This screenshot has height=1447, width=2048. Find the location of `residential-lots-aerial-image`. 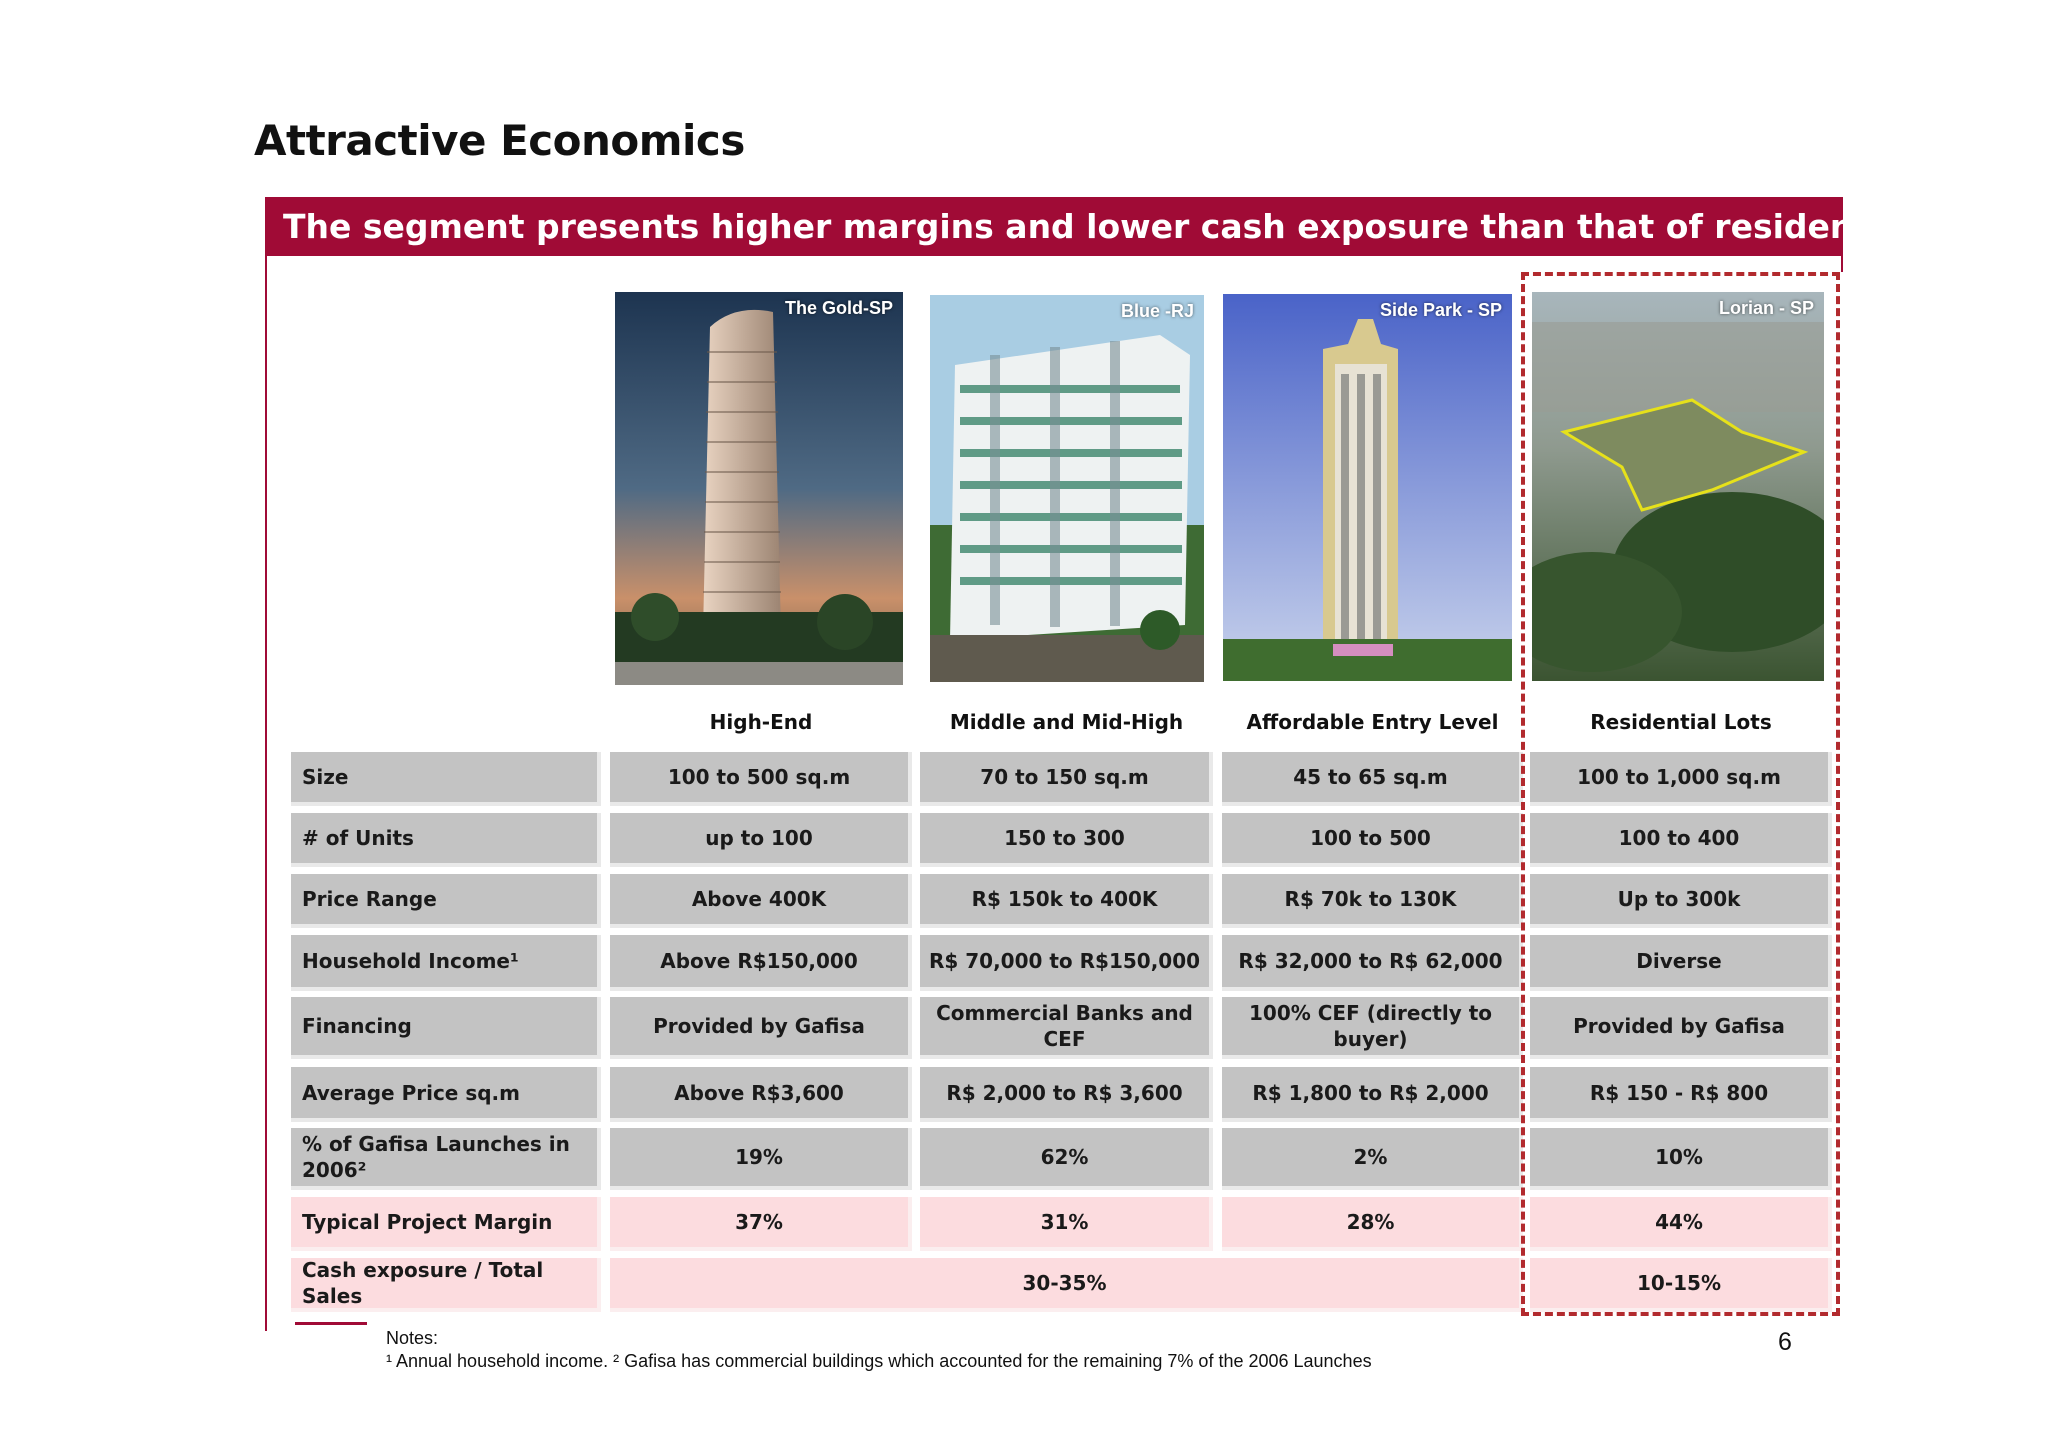

residential-lots-aerial-image is located at coordinates (1678, 486).